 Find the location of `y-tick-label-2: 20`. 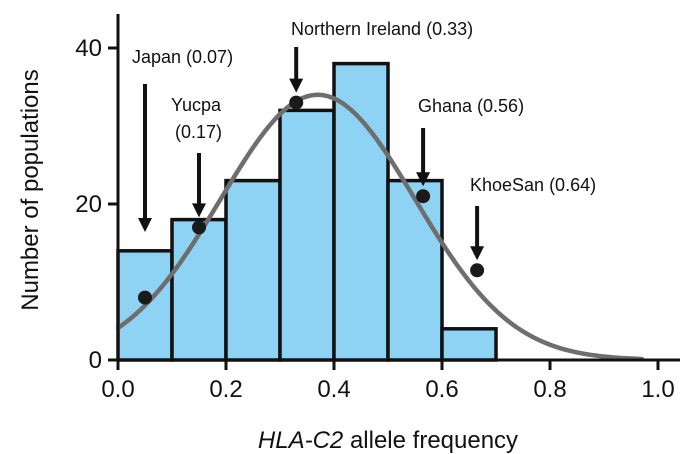

y-tick-label-2: 20 is located at coordinates (88, 204).